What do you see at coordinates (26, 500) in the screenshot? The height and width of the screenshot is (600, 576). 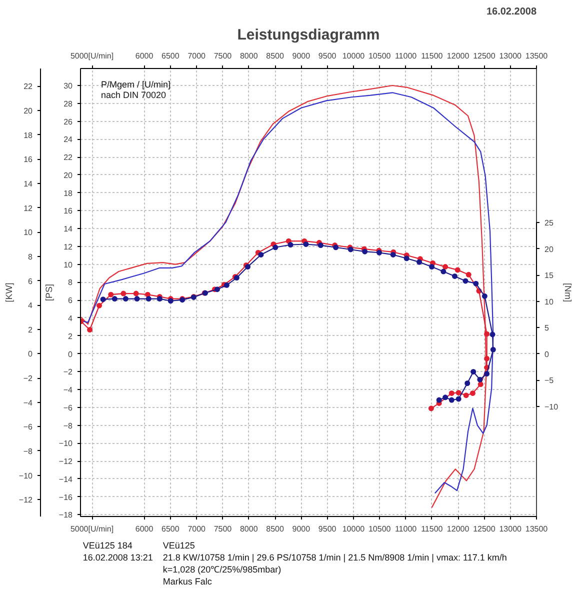 I see `y2-tick-label: −12` at bounding box center [26, 500].